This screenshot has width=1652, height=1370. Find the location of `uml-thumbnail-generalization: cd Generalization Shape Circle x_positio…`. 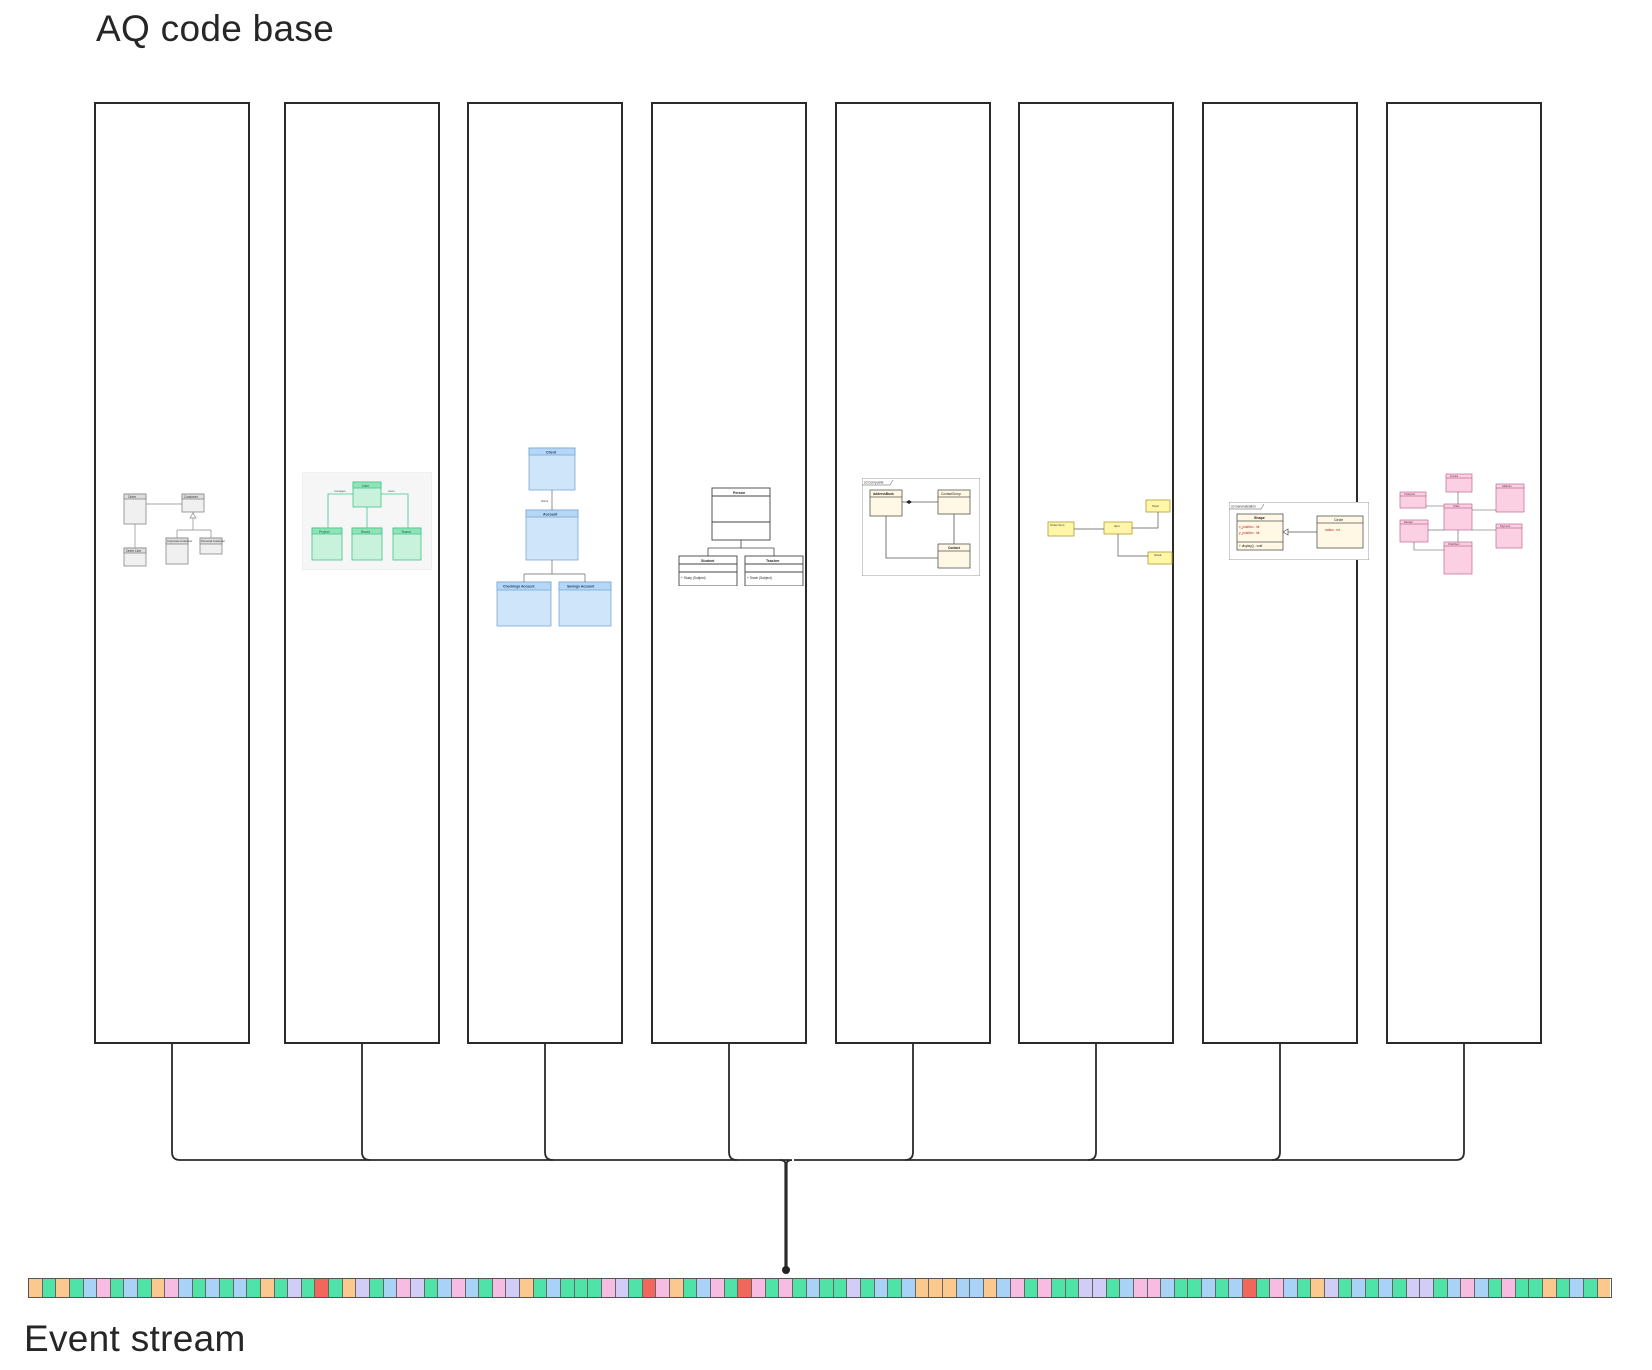

uml-thumbnail-generalization: cd Generalization Shape Circle x_positio… is located at coordinates (1299, 531).